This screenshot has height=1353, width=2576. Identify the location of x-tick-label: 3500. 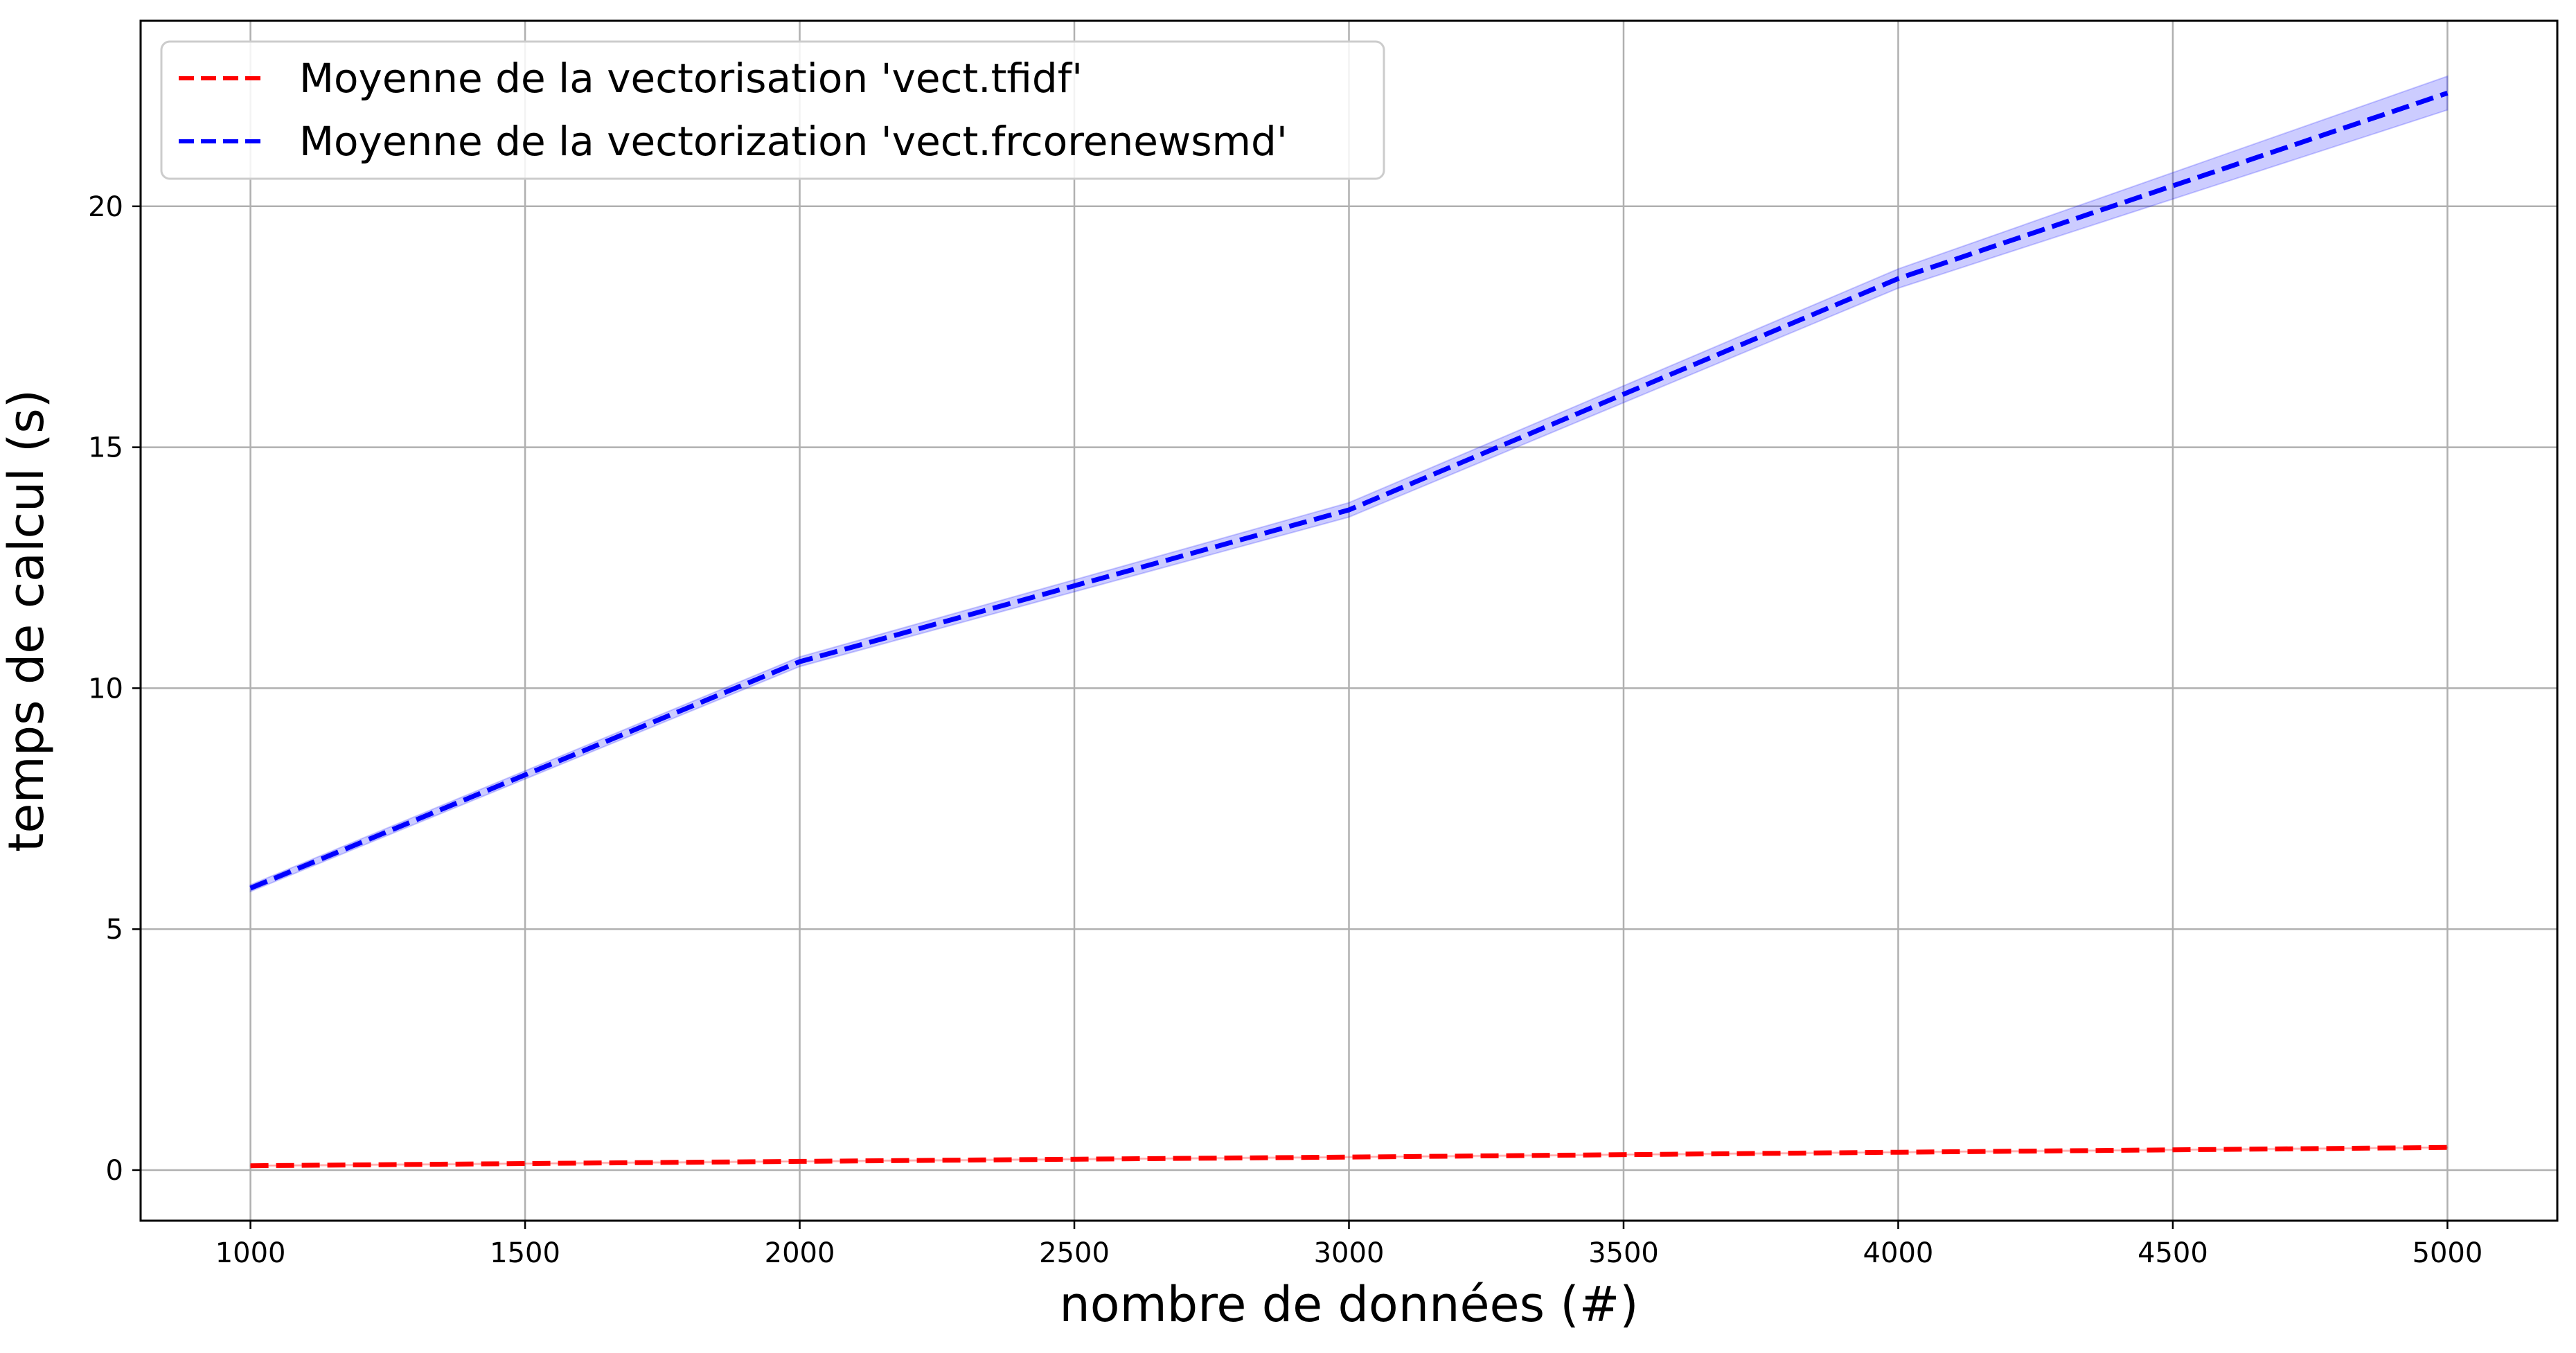
(1623, 1253).